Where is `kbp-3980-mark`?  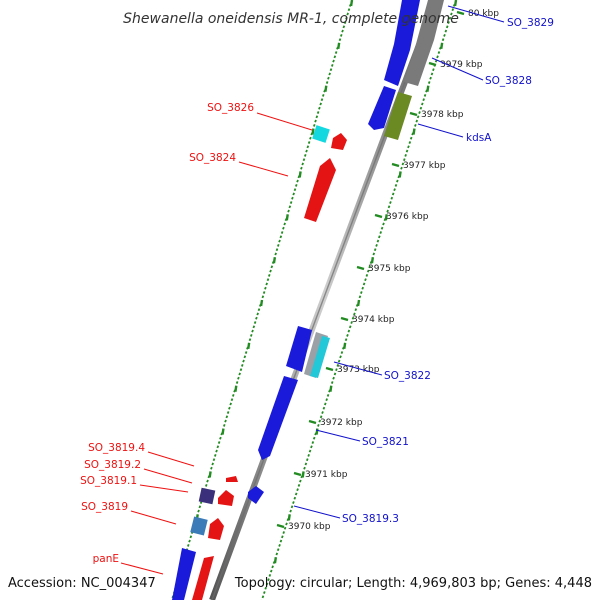
kbp-3980-mark is located at coordinates (460, 13).